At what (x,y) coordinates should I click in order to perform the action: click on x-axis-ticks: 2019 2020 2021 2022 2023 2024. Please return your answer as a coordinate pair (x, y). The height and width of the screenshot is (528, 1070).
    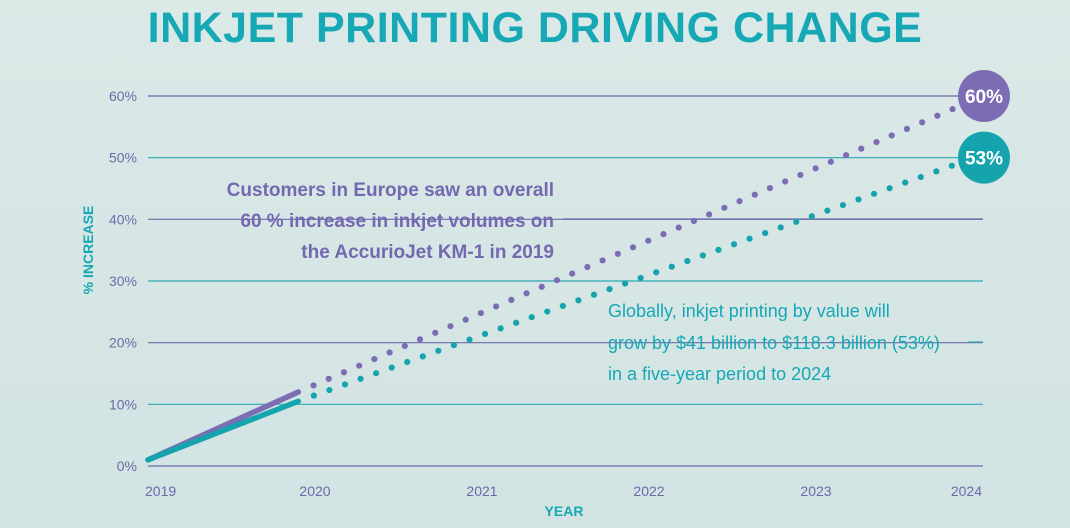
    Looking at the image, I should click on (563, 491).